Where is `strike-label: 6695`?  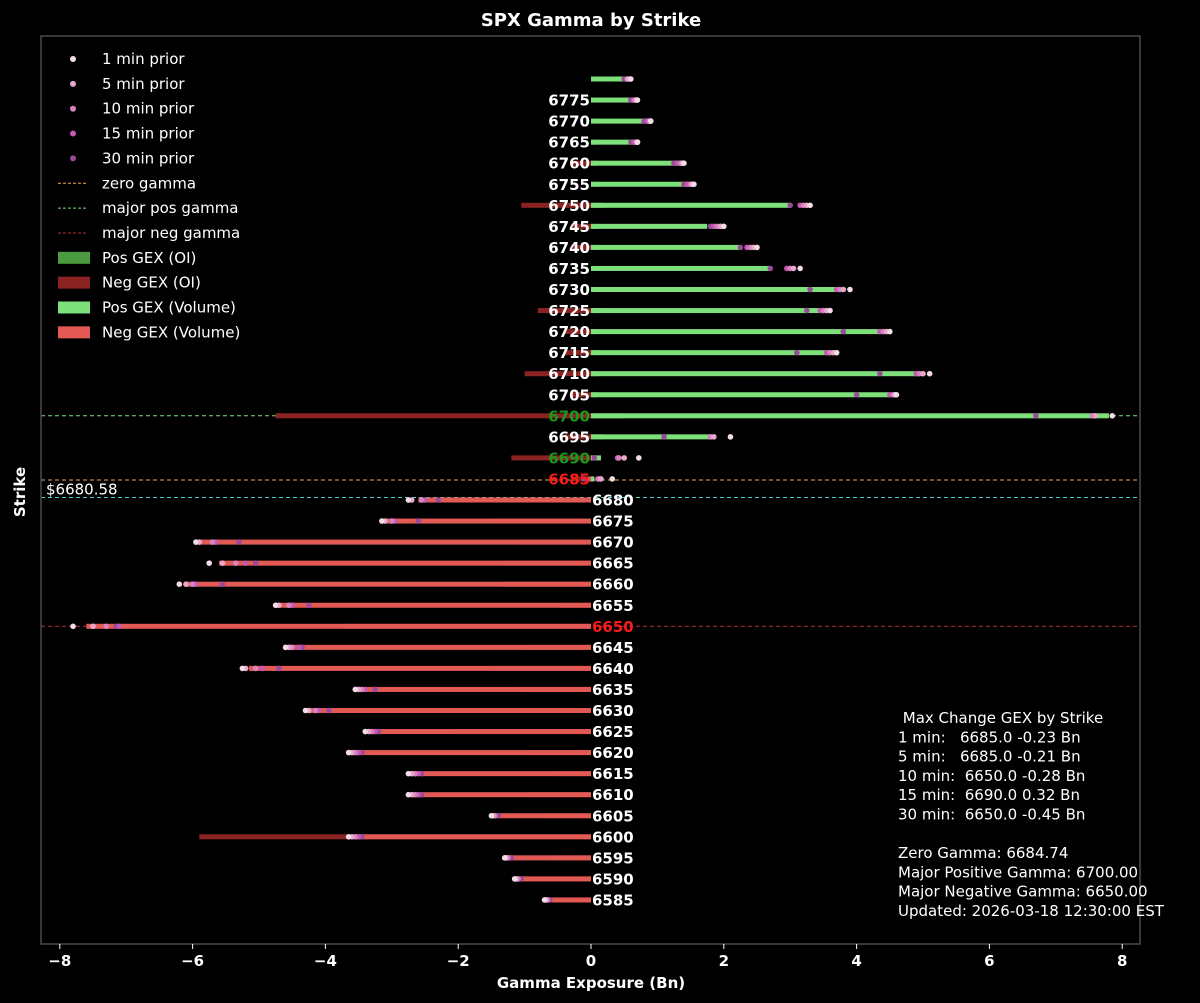 strike-label: 6695 is located at coordinates (569, 437).